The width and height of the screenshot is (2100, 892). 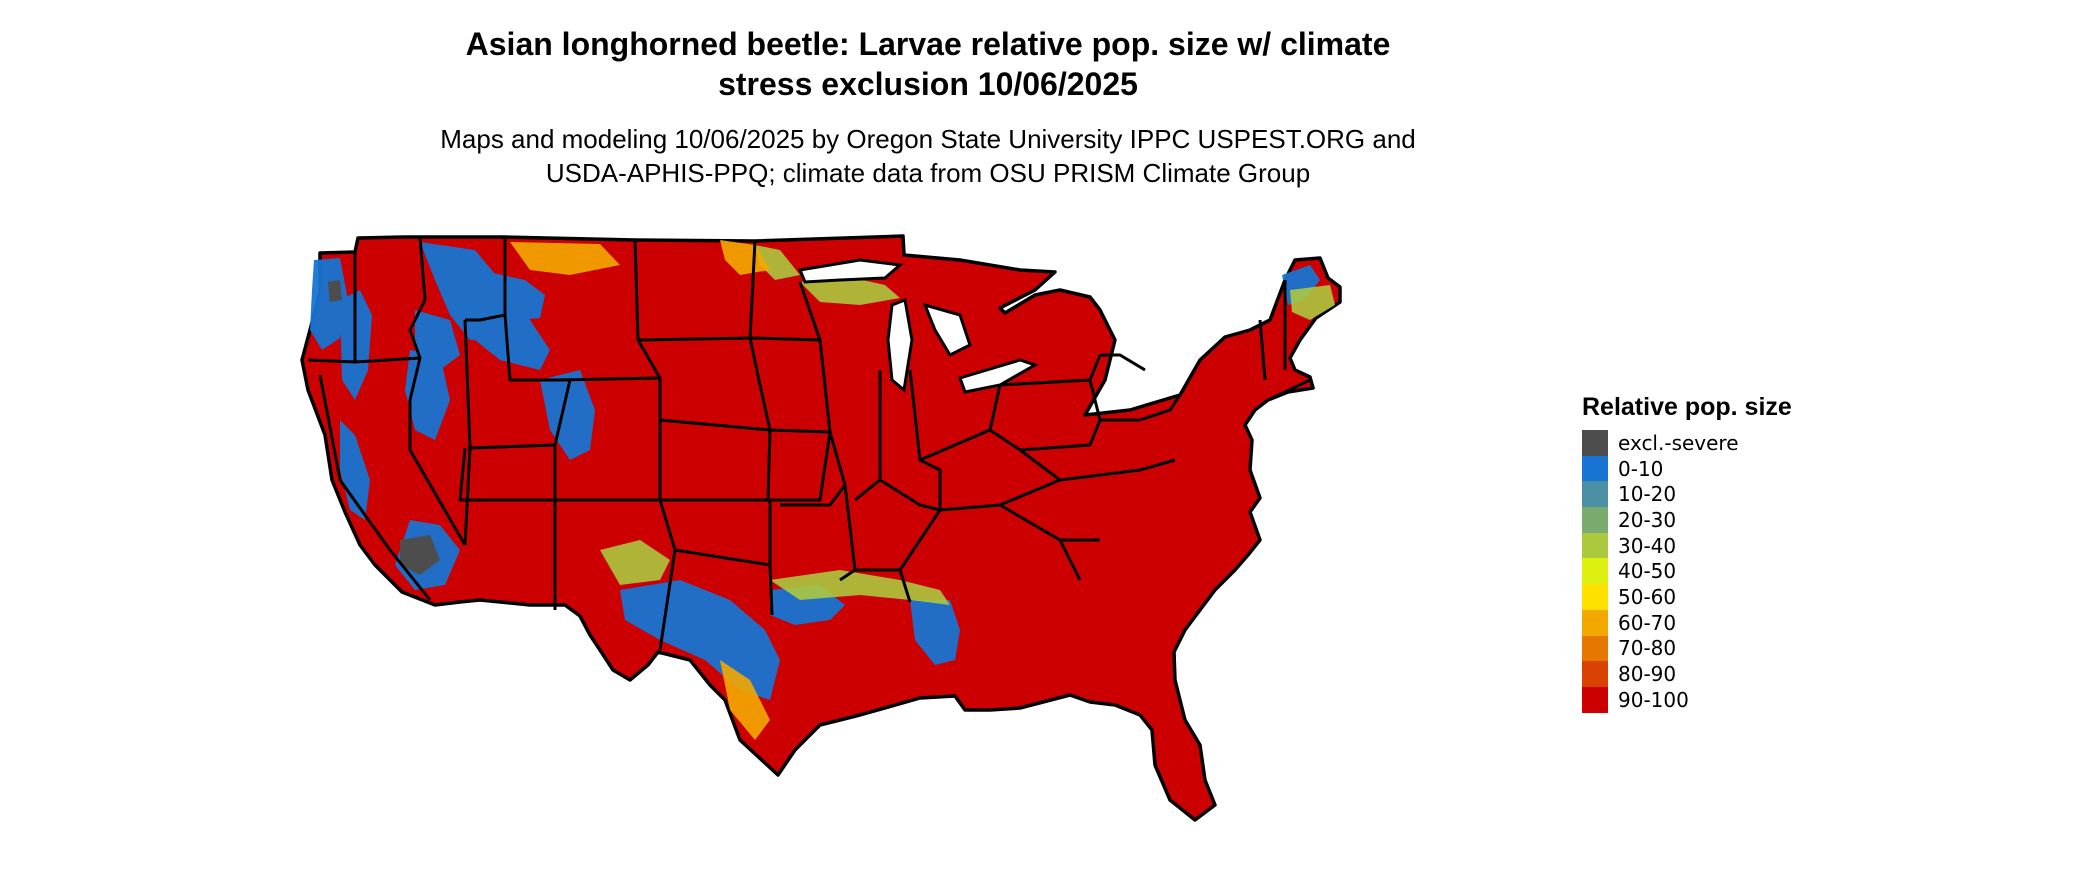 I want to click on legend-item: 60-70, so click(x=1687, y=622).